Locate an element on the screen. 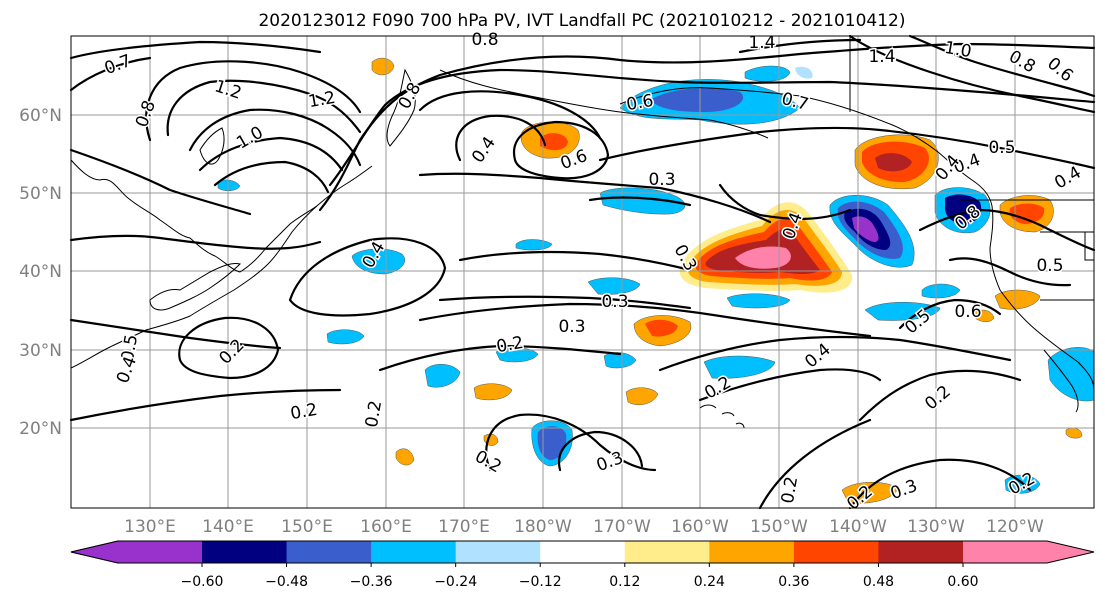 The width and height of the screenshot is (1105, 601). blue-patch-26n-150w is located at coordinates (739, 367).